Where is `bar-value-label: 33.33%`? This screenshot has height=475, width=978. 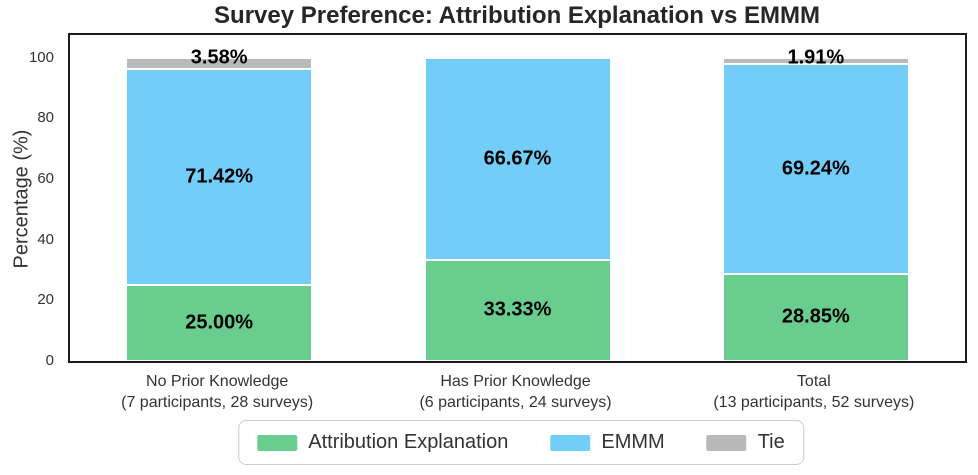 bar-value-label: 33.33% is located at coordinates (517, 309).